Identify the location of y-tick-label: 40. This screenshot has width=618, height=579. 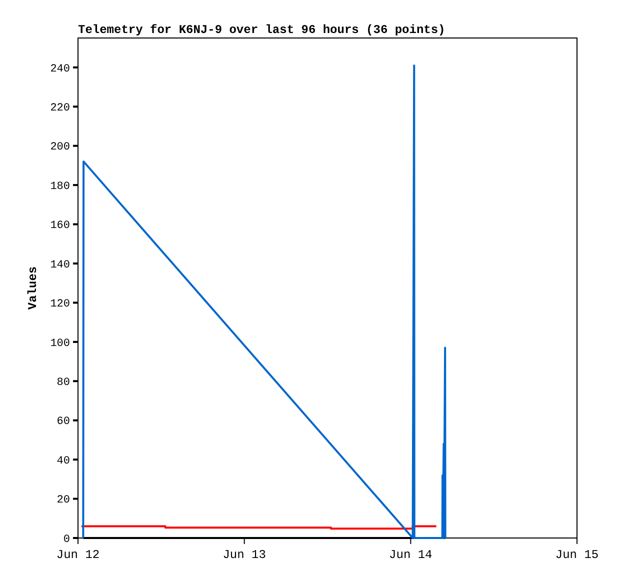
(63, 461).